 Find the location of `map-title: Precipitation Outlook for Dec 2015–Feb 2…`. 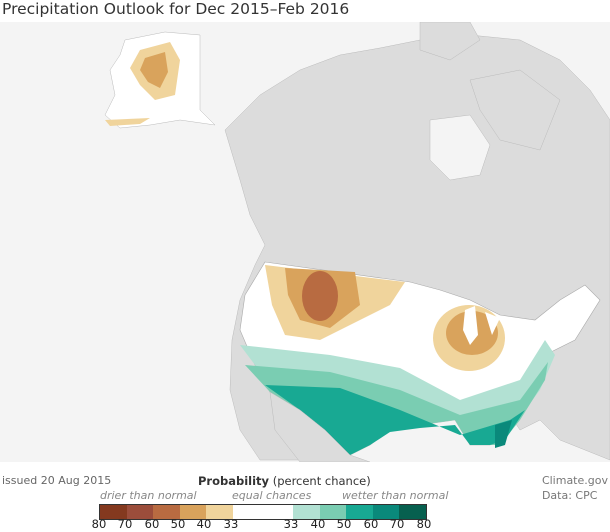

map-title: Precipitation Outlook for Dec 2015–Feb 2… is located at coordinates (176, 9).